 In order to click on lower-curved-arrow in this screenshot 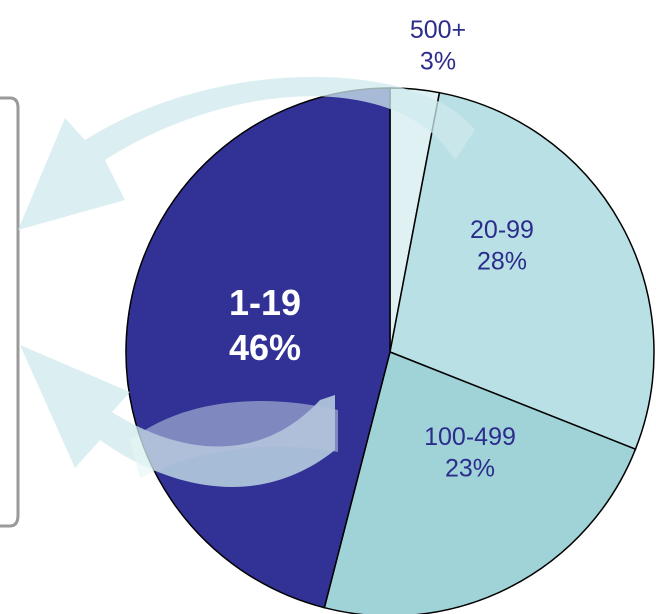, I will do `click(177, 416)`.